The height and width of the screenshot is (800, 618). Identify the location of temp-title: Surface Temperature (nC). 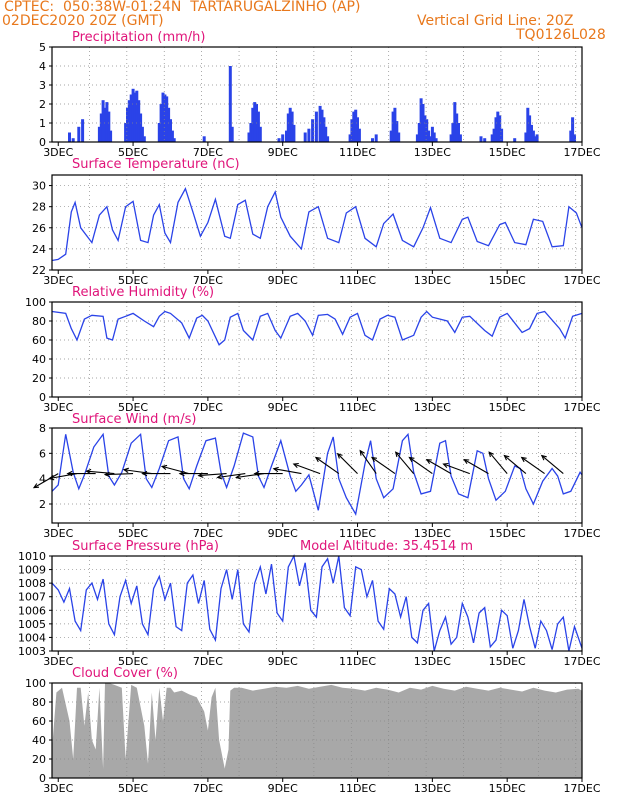
(156, 164).